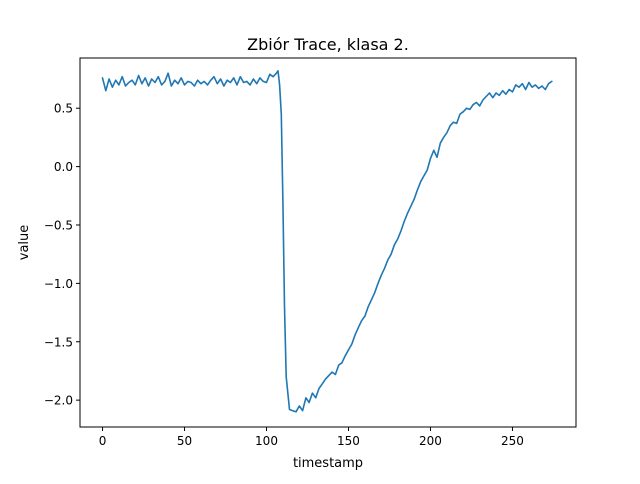  What do you see at coordinates (430, 441) in the screenshot?
I see `x-tick-label: 200` at bounding box center [430, 441].